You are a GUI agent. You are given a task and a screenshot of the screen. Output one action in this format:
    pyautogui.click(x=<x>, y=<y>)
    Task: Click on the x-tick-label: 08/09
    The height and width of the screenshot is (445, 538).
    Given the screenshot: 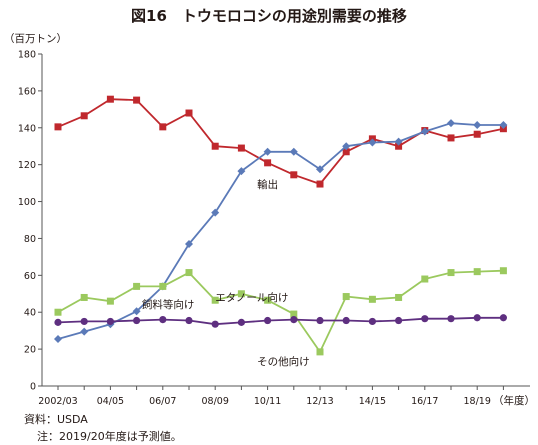 What is the action you would take?
    pyautogui.click(x=215, y=401)
    